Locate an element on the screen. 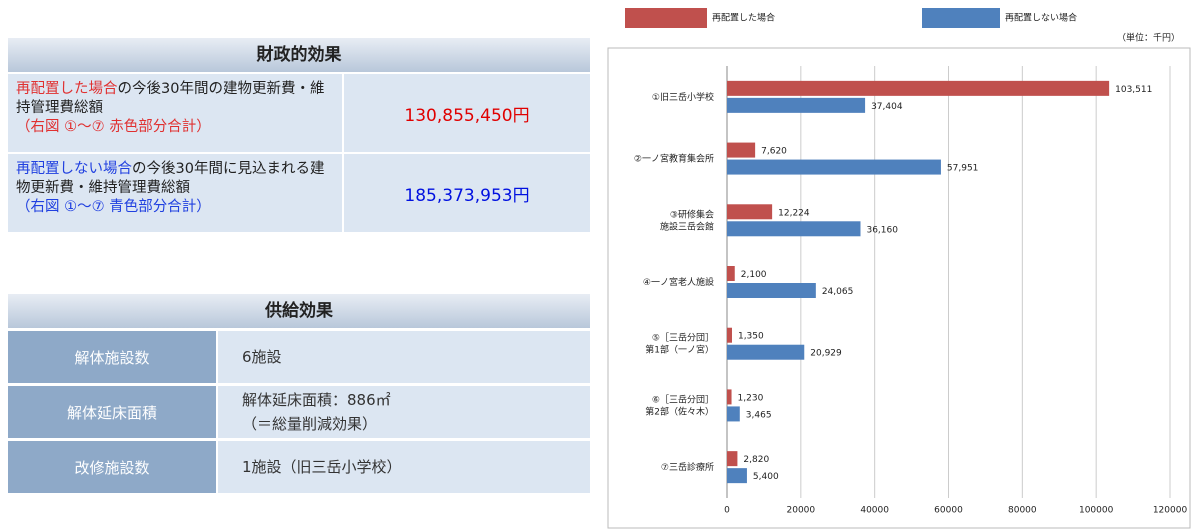  table-title: 財政的効果 is located at coordinates (299, 55).